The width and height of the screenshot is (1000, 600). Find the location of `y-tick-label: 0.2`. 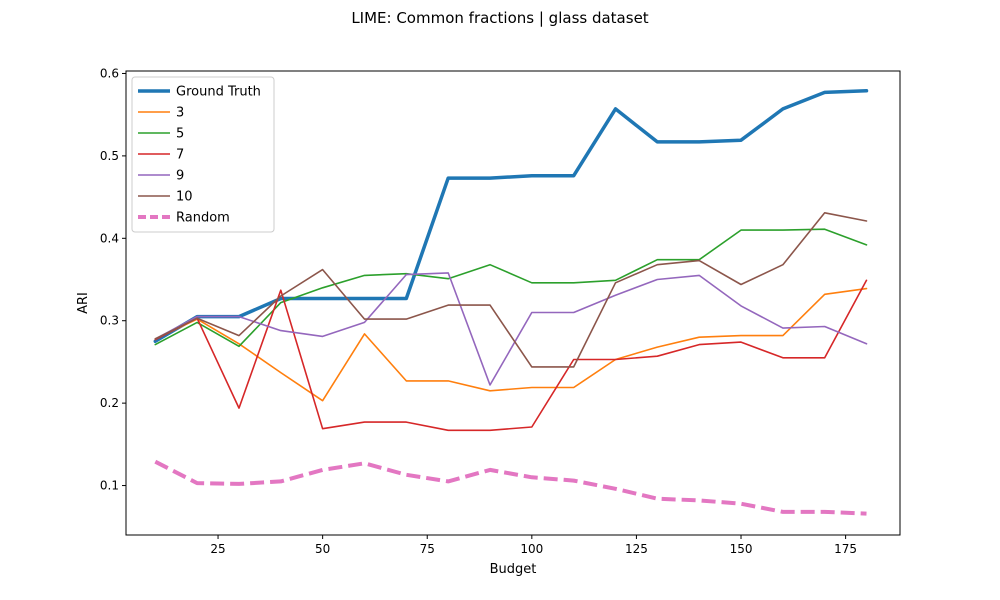

y-tick-label: 0.2 is located at coordinates (109, 403).